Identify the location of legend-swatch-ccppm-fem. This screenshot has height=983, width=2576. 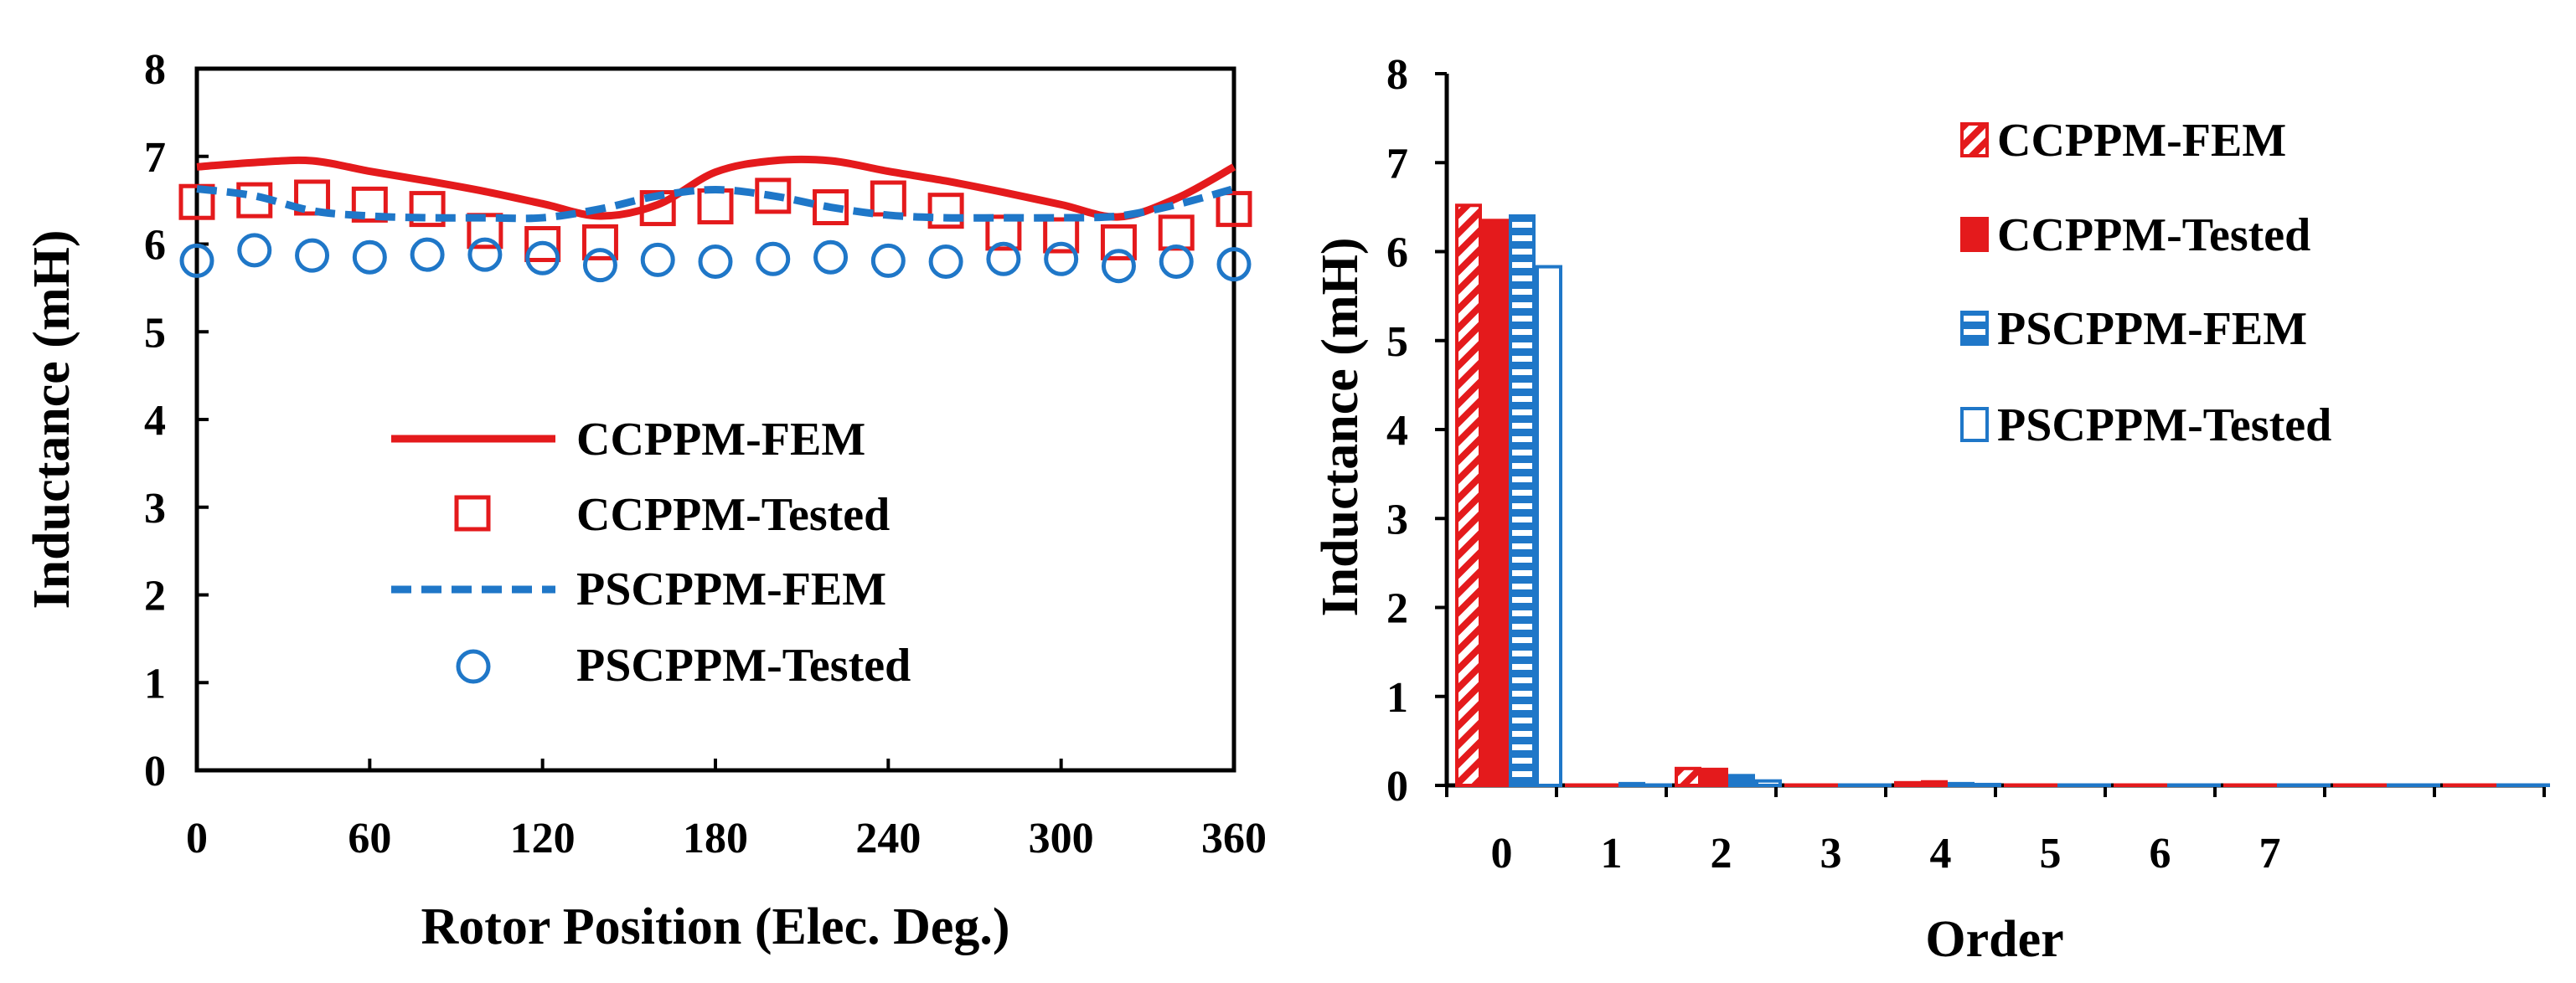
(1974, 140).